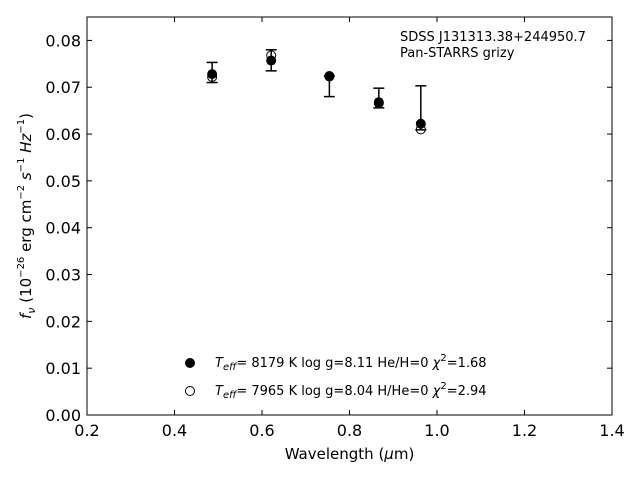 This screenshot has width=640, height=480. What do you see at coordinates (190, 363) in the screenshot?
I see `legend-marker-filled` at bounding box center [190, 363].